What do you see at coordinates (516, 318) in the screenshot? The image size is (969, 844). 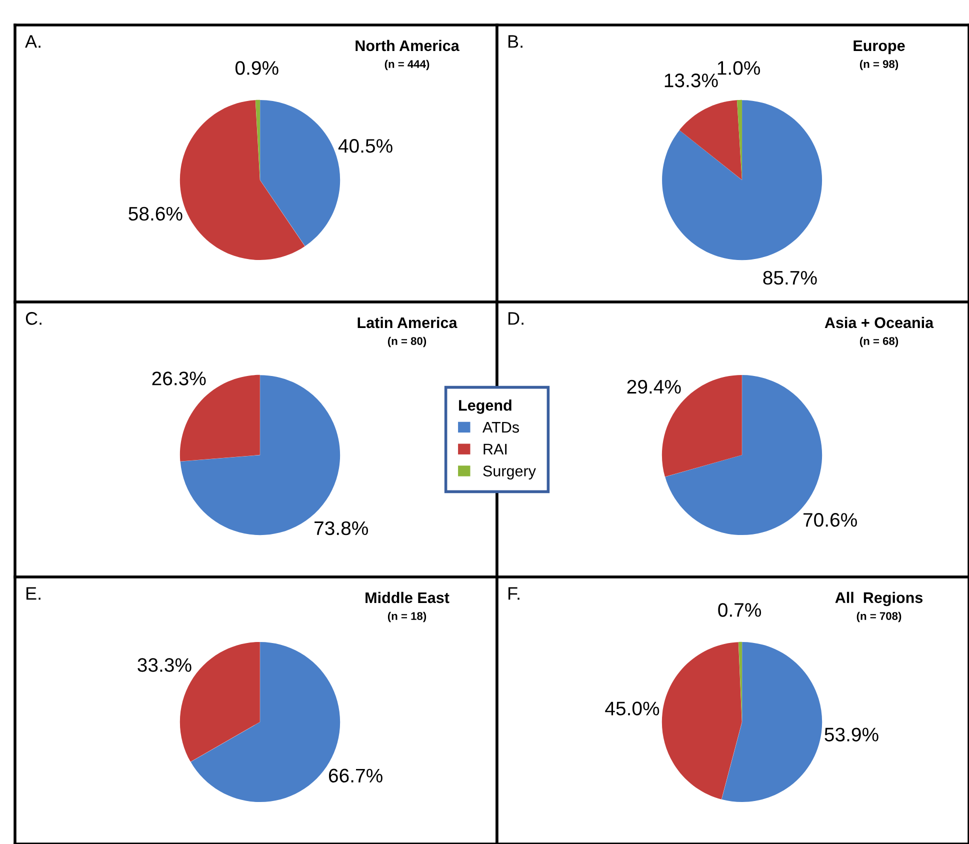 I see `text: D.` at bounding box center [516, 318].